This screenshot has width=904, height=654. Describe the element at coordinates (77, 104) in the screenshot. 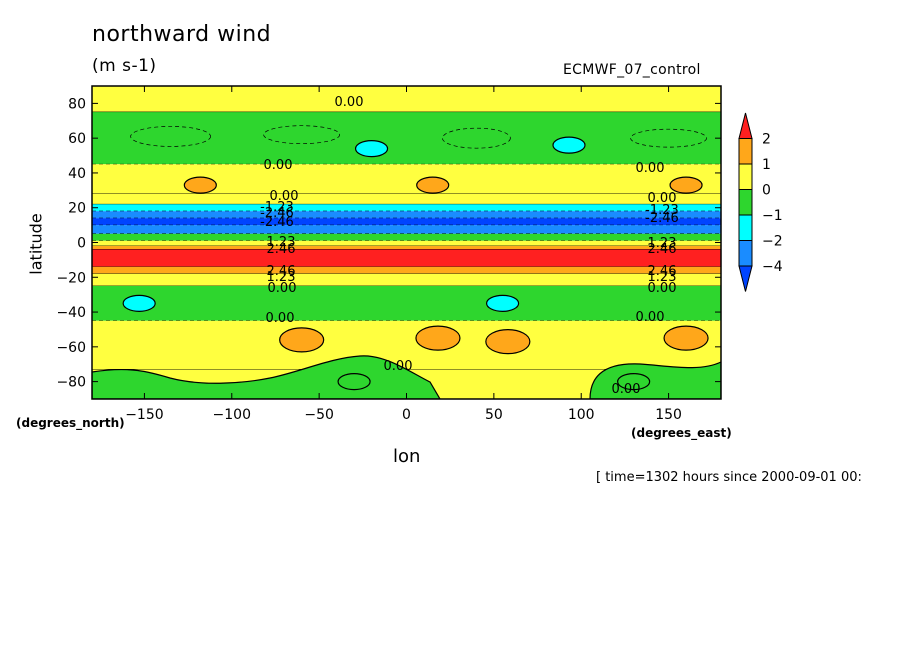

I see `y-tick-label: 80` at that location.